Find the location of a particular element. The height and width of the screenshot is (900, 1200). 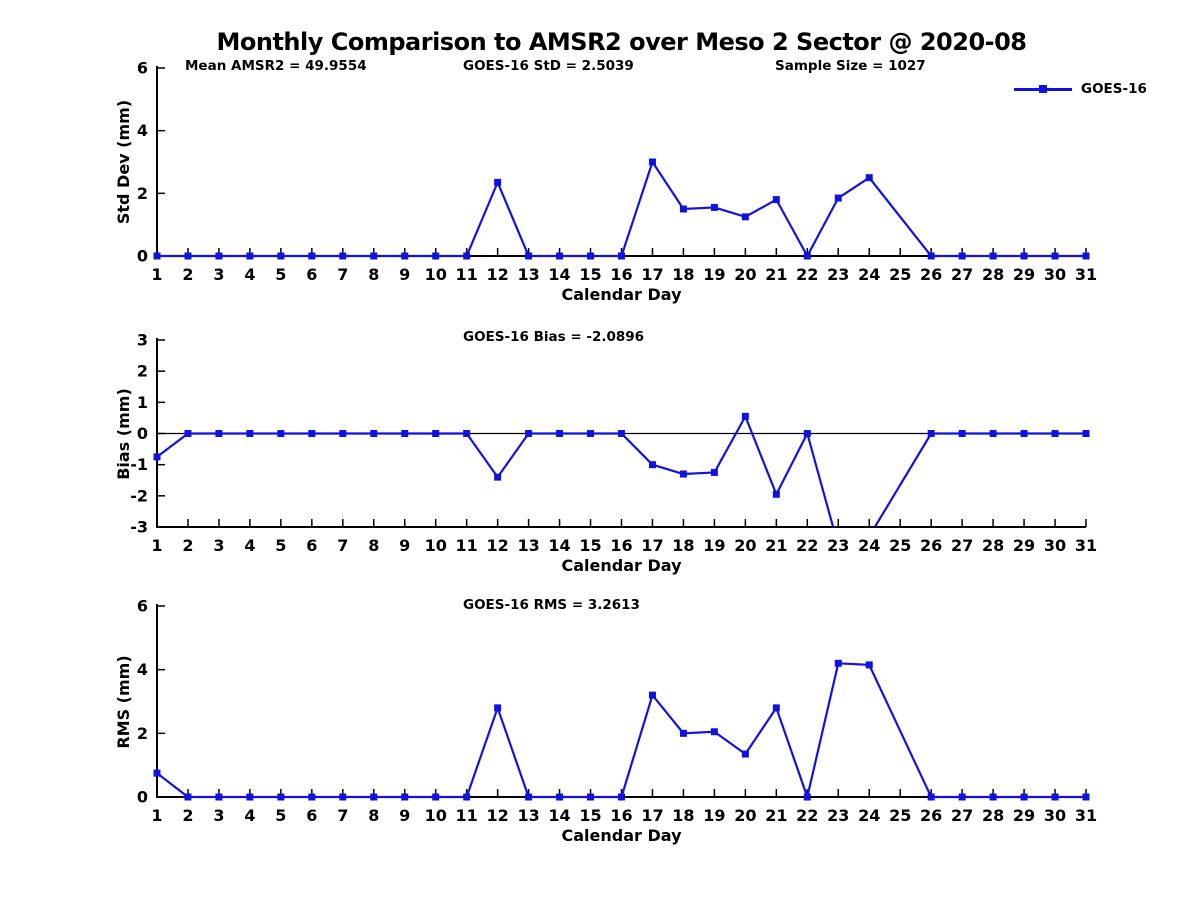

x-tick-label: 2 is located at coordinates (187, 545).